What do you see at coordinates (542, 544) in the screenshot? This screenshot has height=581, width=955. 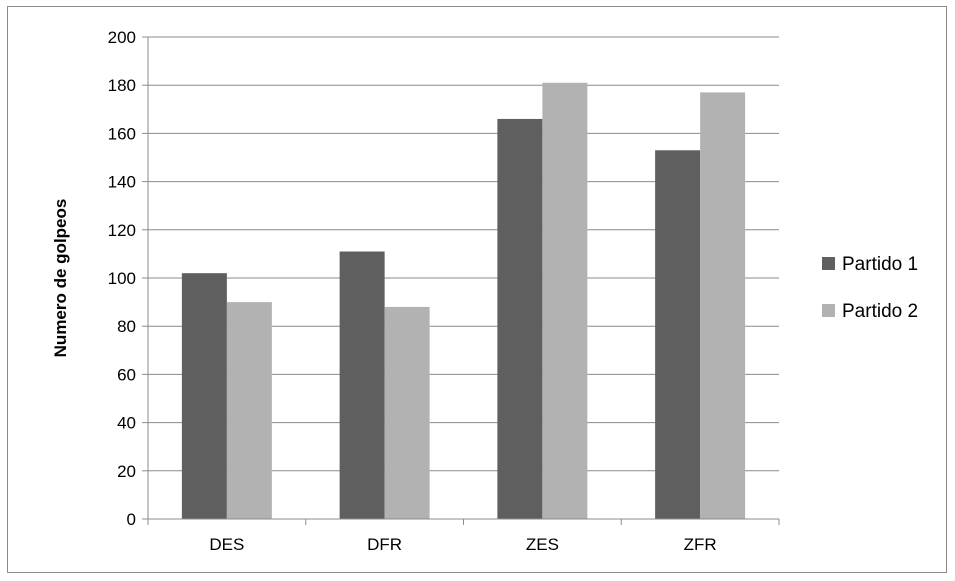 I see `x-tick-label: ZES` at bounding box center [542, 544].